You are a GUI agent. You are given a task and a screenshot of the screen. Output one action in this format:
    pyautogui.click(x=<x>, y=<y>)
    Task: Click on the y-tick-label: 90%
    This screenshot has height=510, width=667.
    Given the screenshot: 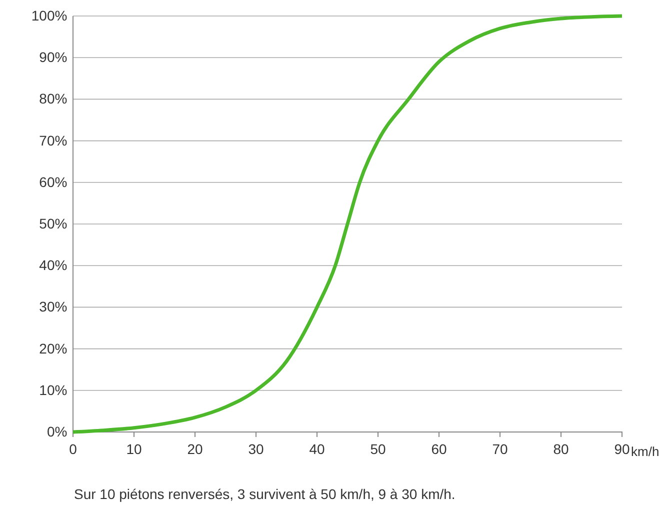 What is the action you would take?
    pyautogui.click(x=53, y=57)
    